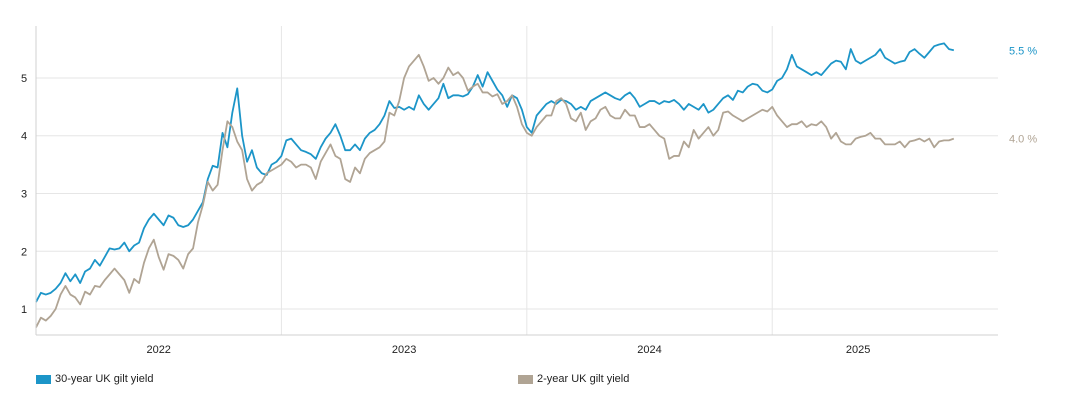 This screenshot has width=1070, height=416. I want to click on y-tick-label: 4, so click(24, 137).